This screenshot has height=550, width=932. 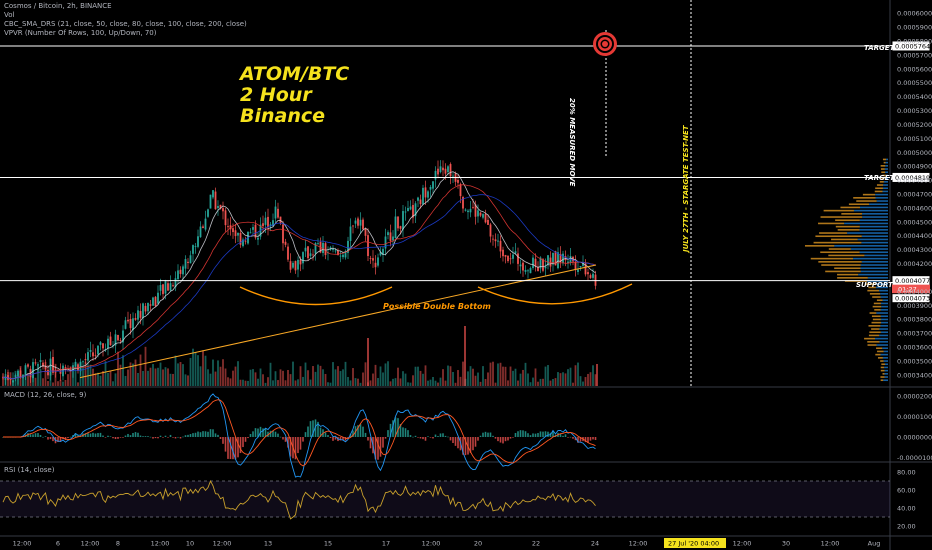 What do you see at coordinates (268, 544) in the screenshot?
I see `time-tick-label: 13` at bounding box center [268, 544].